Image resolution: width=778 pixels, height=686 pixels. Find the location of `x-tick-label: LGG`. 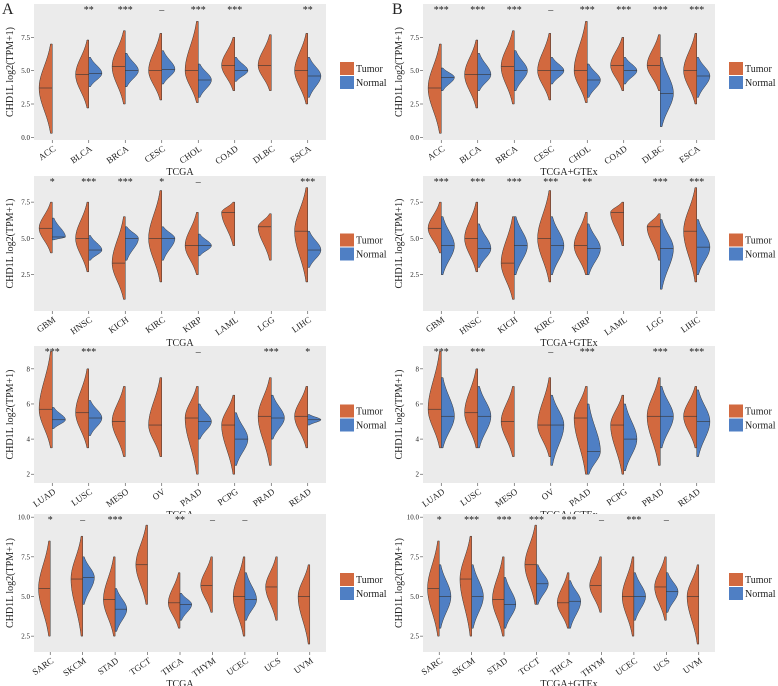

x-tick-label: LGG is located at coordinates (655, 323).